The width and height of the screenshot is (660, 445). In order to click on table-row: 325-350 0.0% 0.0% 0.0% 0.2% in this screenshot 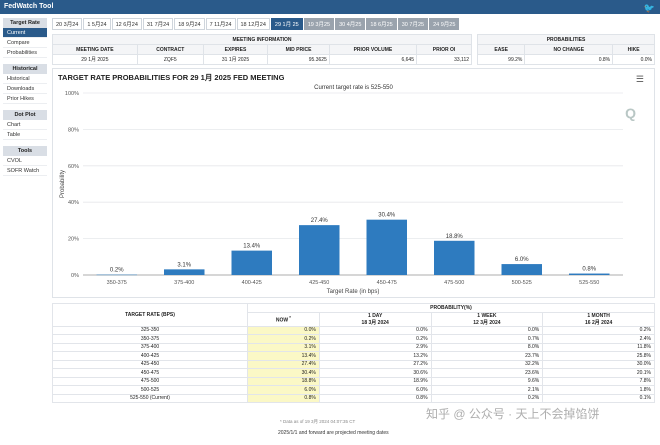, I will do `click(353, 330)`.